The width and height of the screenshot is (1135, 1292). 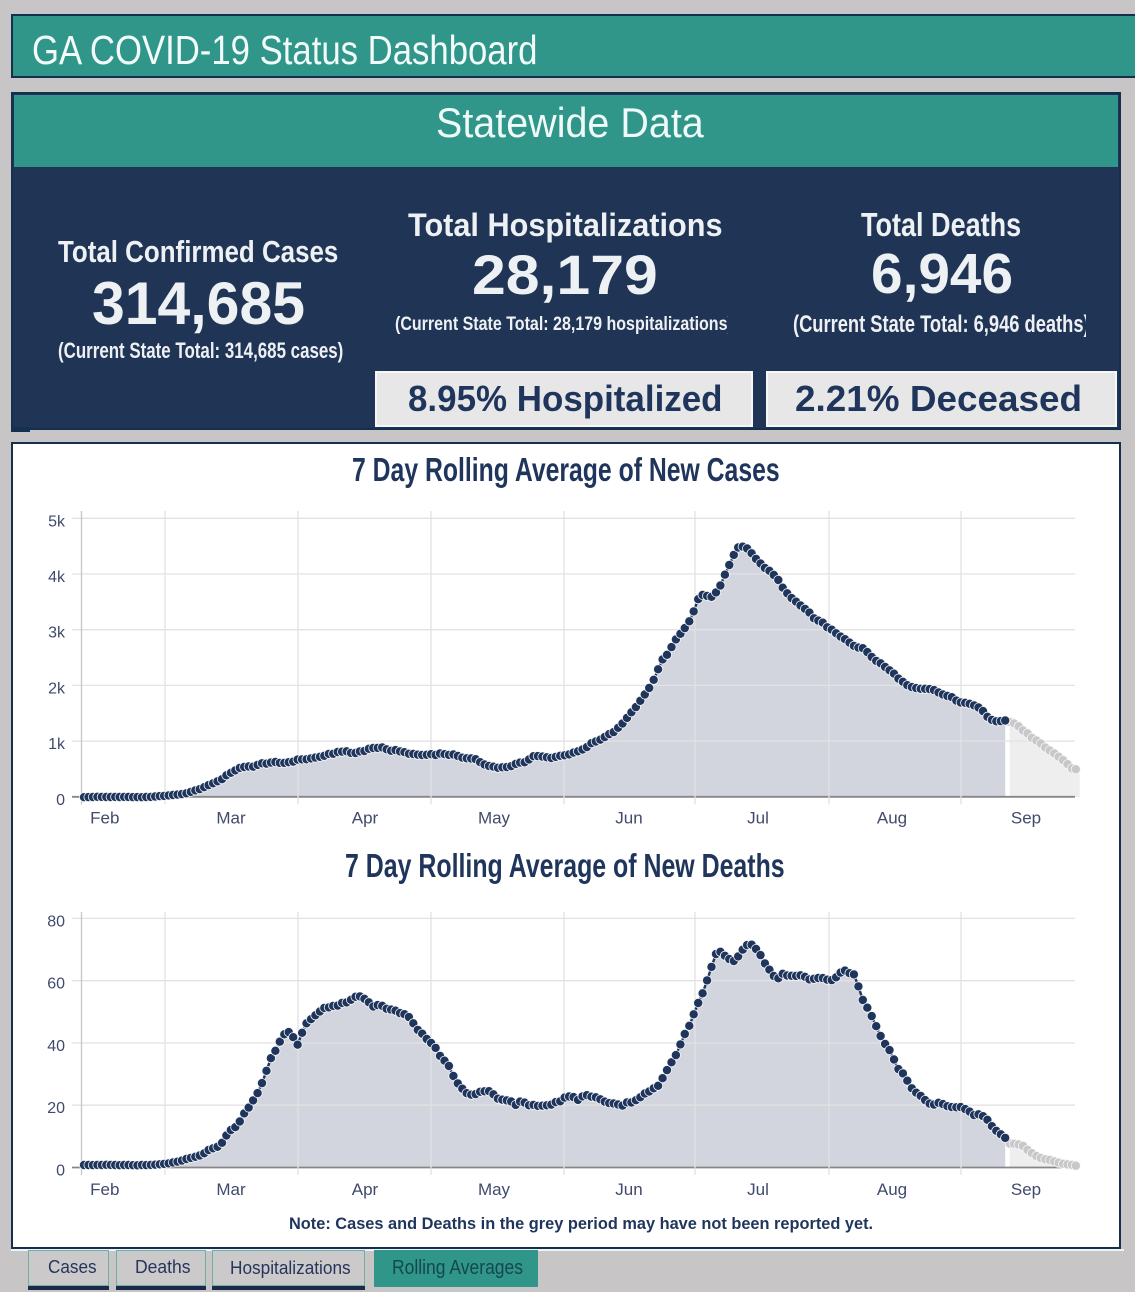 I want to click on svg-text: 60, so click(x=56, y=984).